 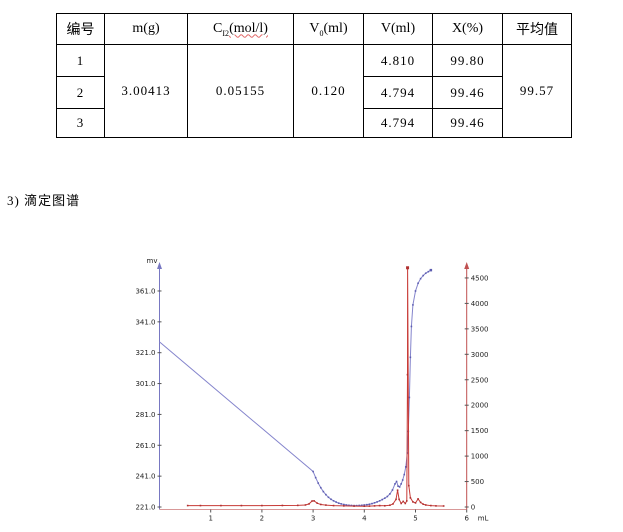 What do you see at coordinates (480, 304) in the screenshot?
I see `right-tick-label: 4000` at bounding box center [480, 304].